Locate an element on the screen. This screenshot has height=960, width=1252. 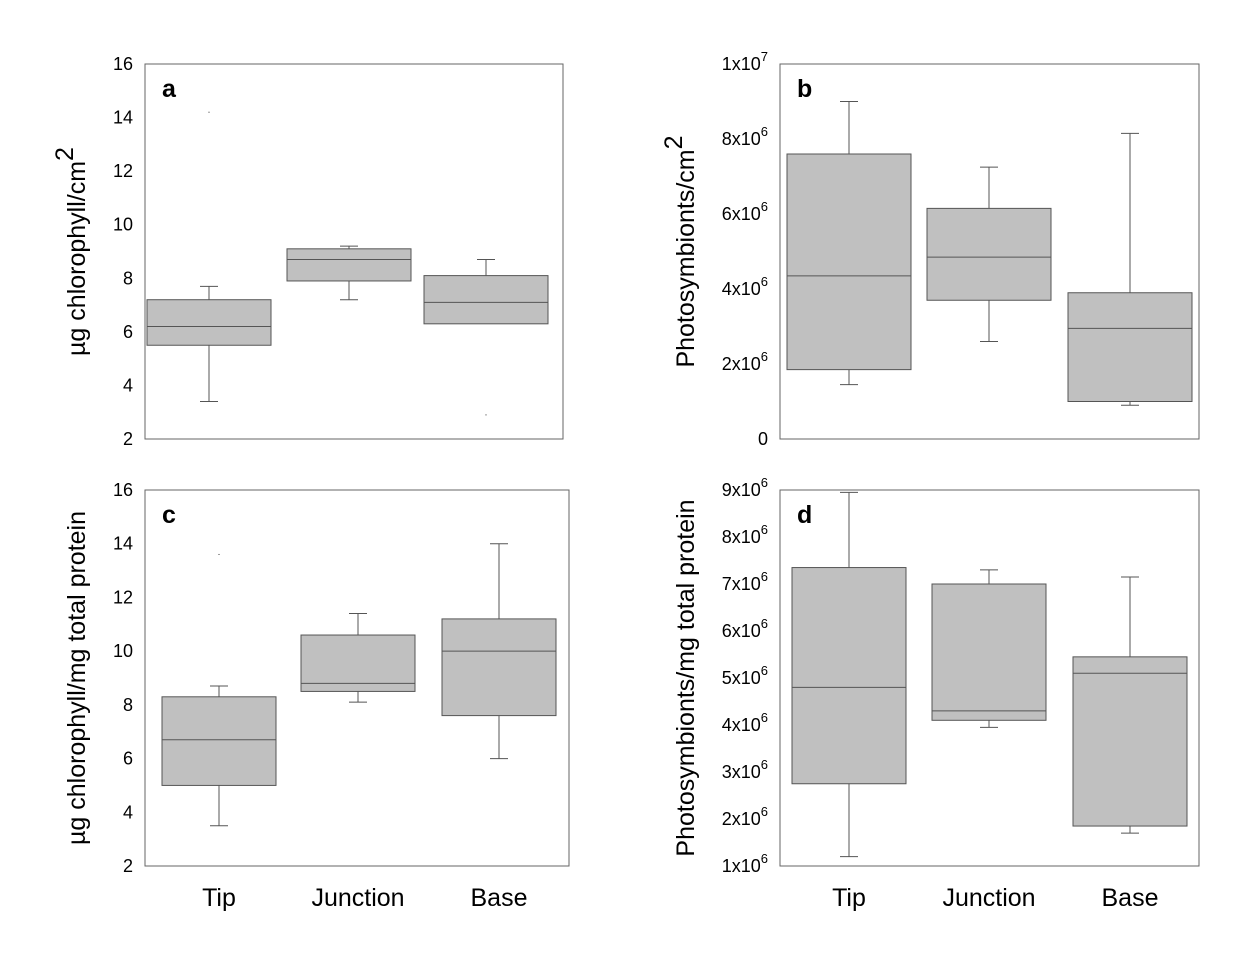
y-tick-label: 6x10⁶ is located at coordinates (745, 211).